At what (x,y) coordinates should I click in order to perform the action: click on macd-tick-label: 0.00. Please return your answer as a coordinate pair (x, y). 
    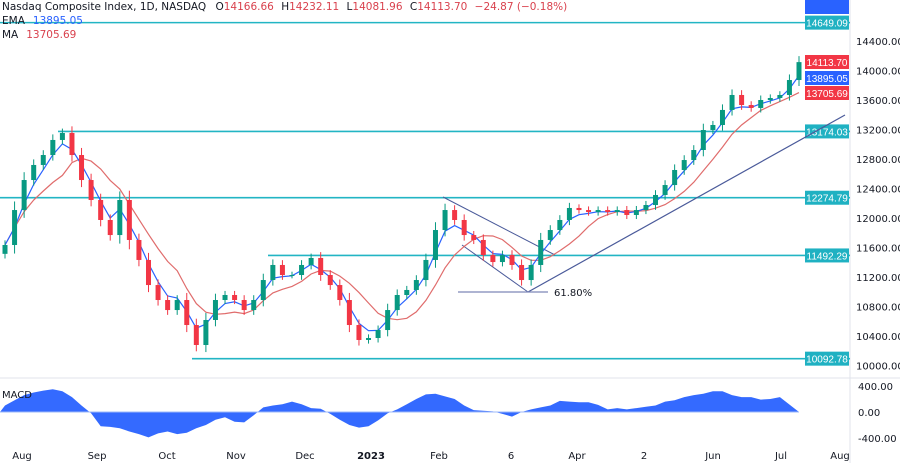
    Looking at the image, I should click on (869, 413).